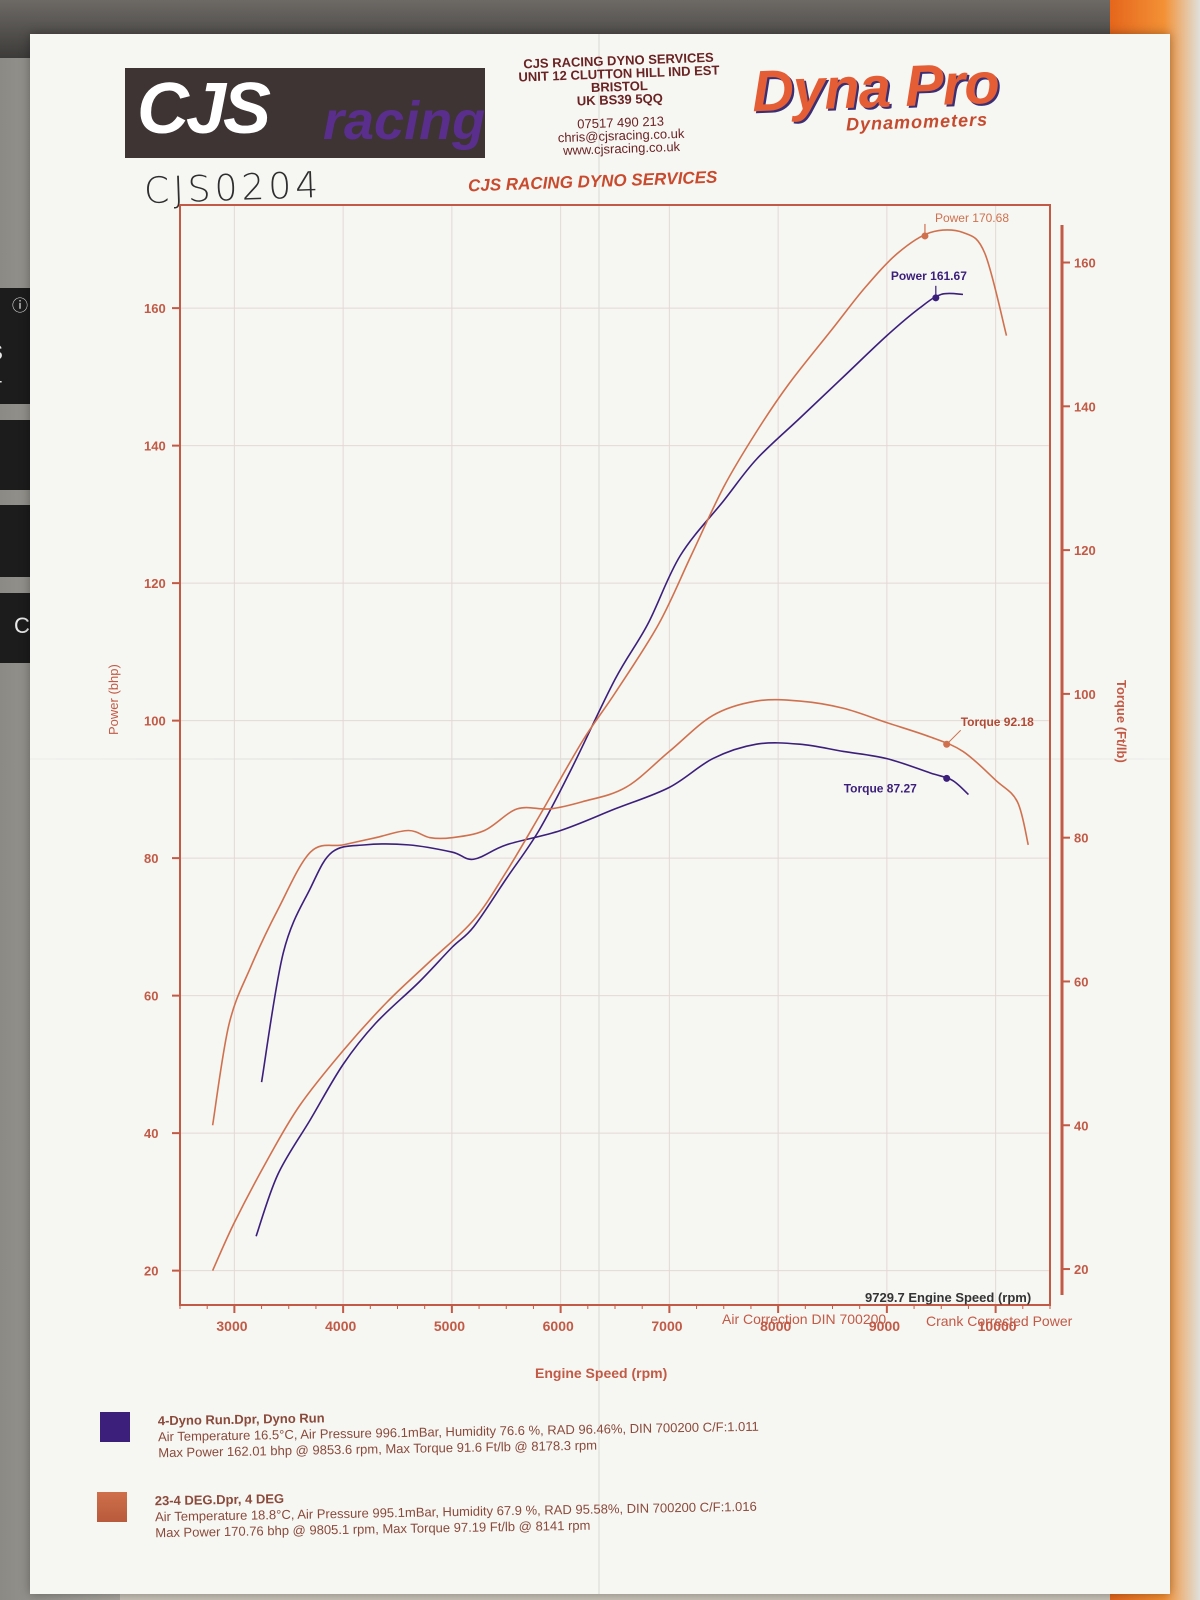 Image resolution: width=1200 pixels, height=1600 pixels. What do you see at coordinates (231, 1326) in the screenshot?
I see `x-tick-label: 3000` at bounding box center [231, 1326].